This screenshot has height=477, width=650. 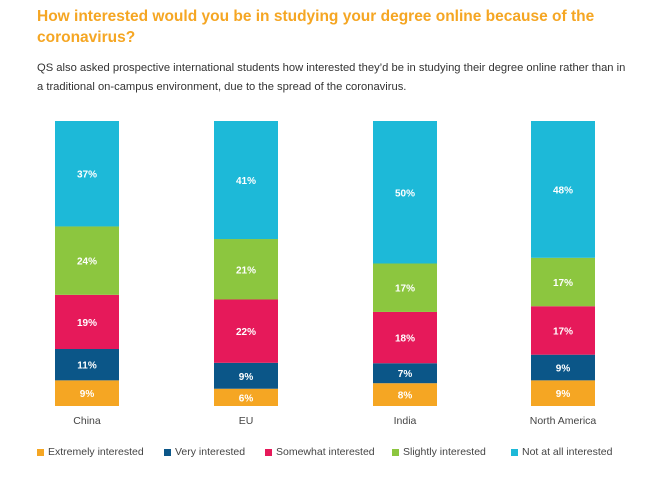 I want to click on bar-india-somewhat-interested, so click(x=405, y=337).